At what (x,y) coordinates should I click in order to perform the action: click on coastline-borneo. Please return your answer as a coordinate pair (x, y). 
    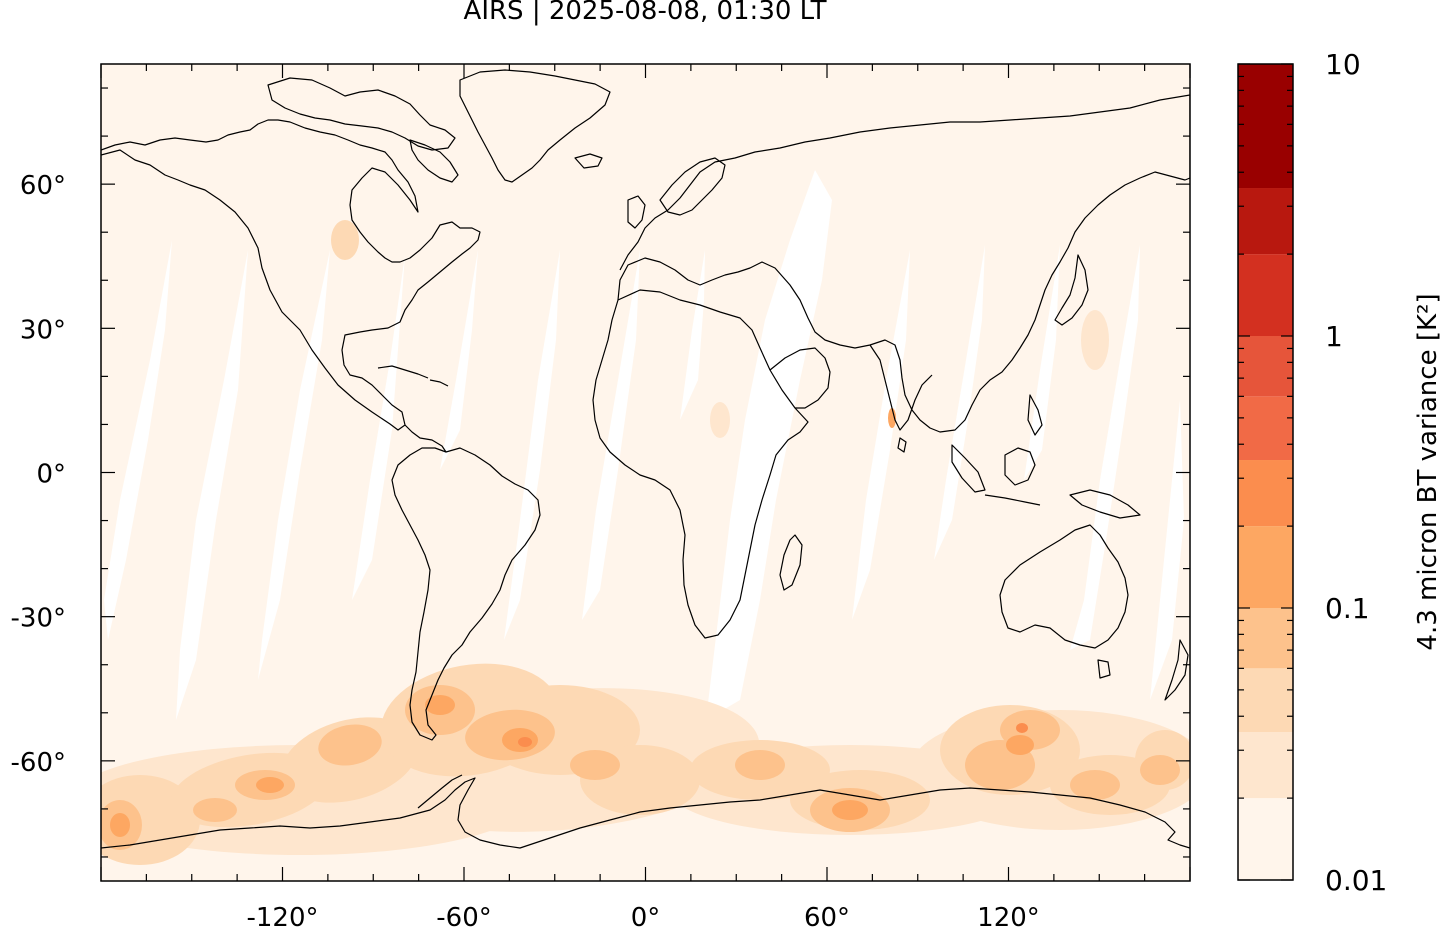
    Looking at the image, I should click on (1020, 466).